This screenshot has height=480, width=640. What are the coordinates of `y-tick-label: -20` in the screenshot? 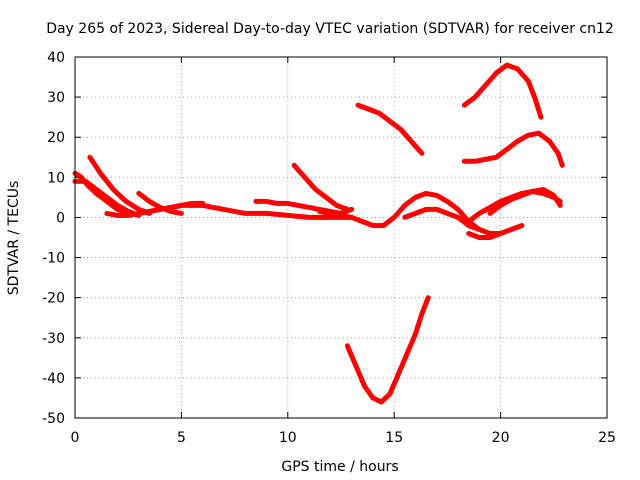 It's located at (53, 299).